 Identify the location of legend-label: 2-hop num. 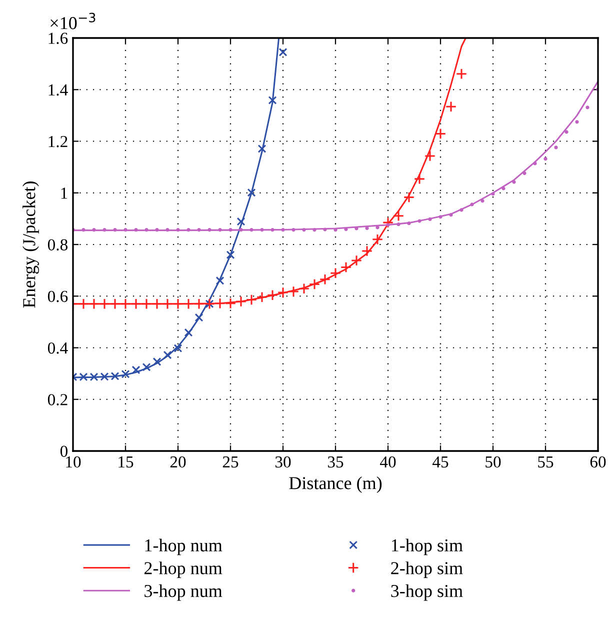
(183, 570).